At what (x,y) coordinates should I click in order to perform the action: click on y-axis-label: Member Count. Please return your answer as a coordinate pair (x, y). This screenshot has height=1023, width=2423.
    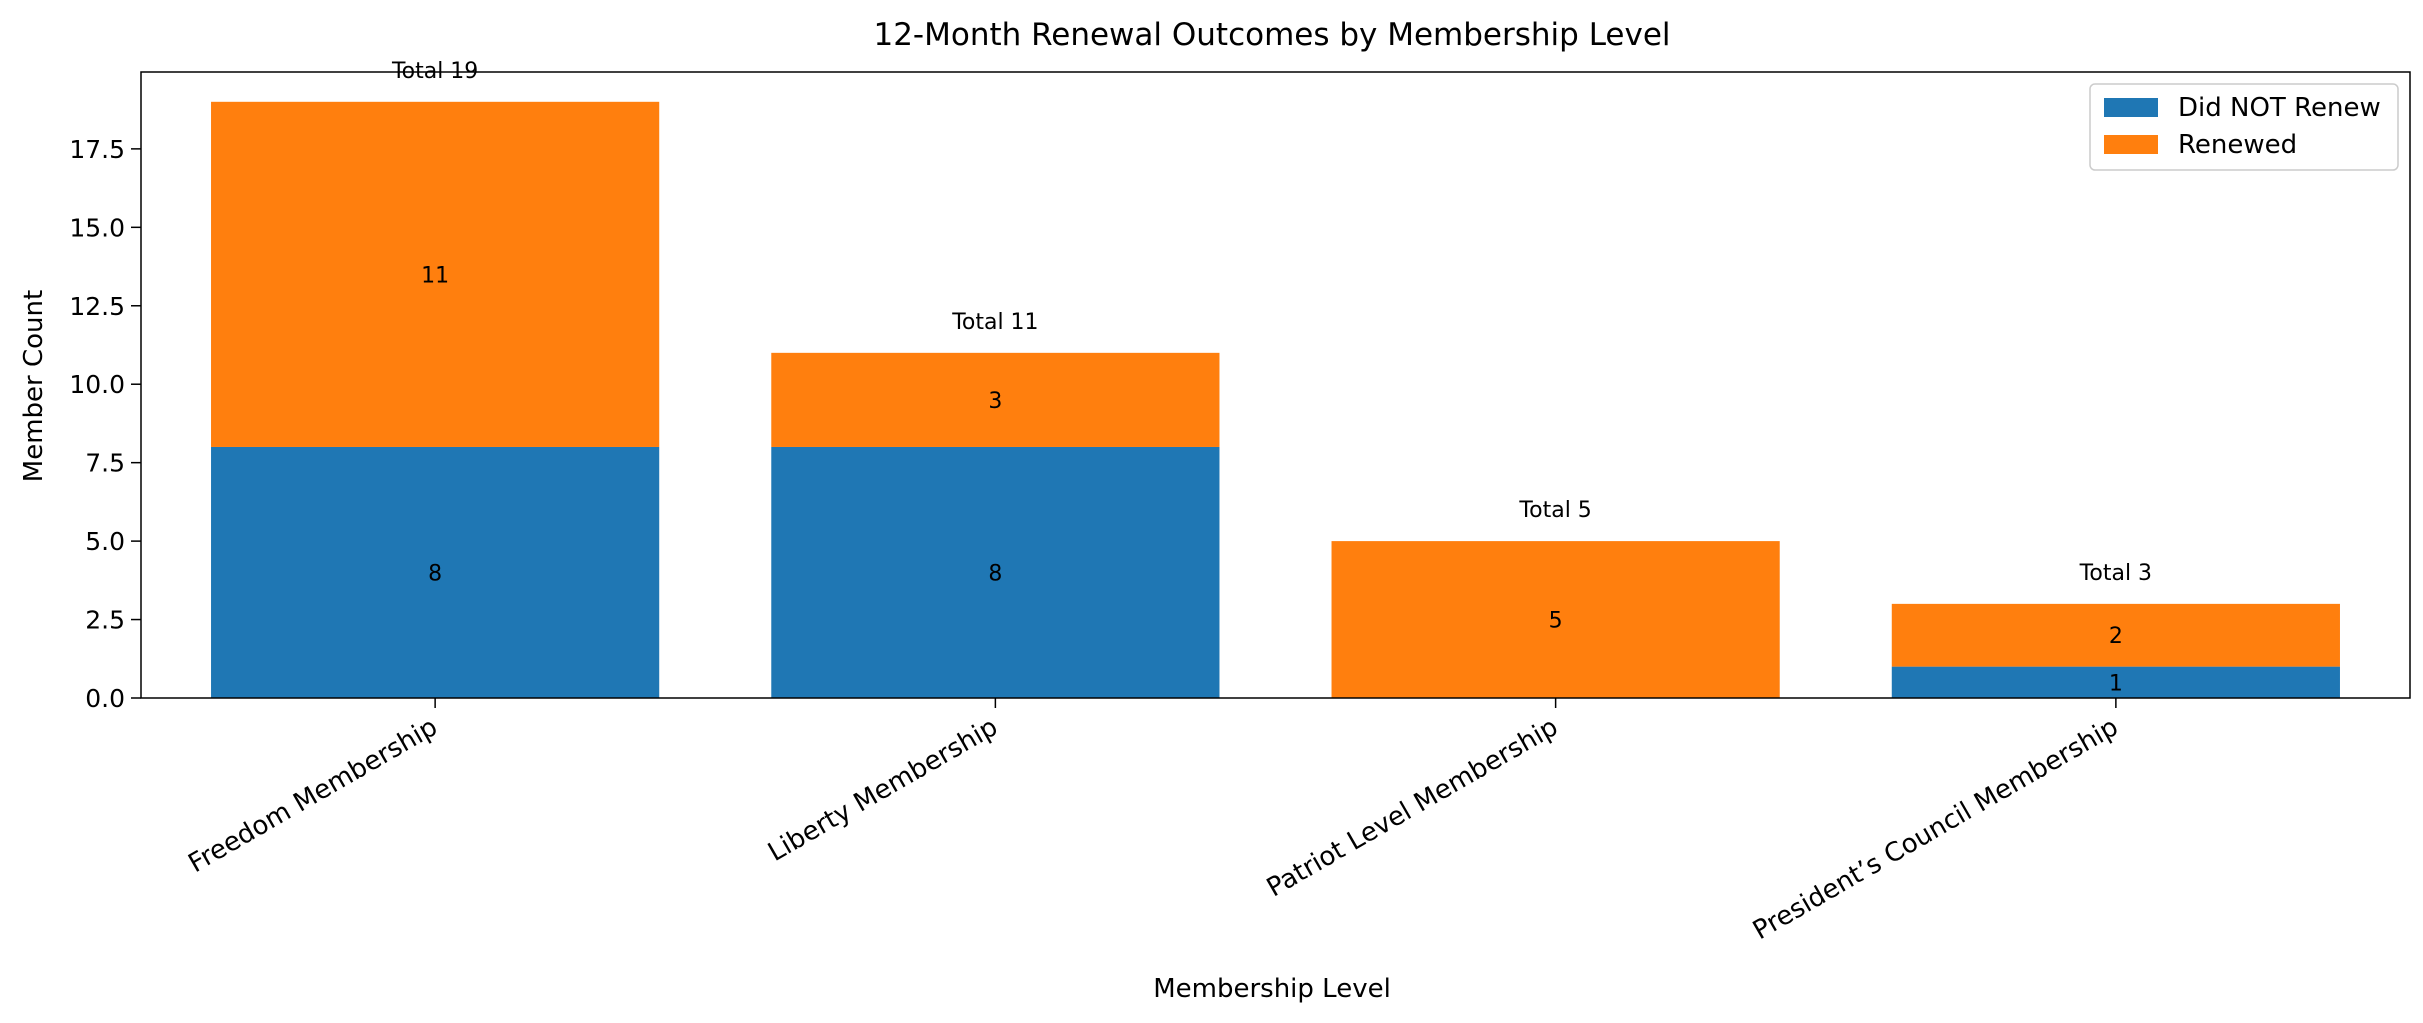
    Looking at the image, I should click on (34, 386).